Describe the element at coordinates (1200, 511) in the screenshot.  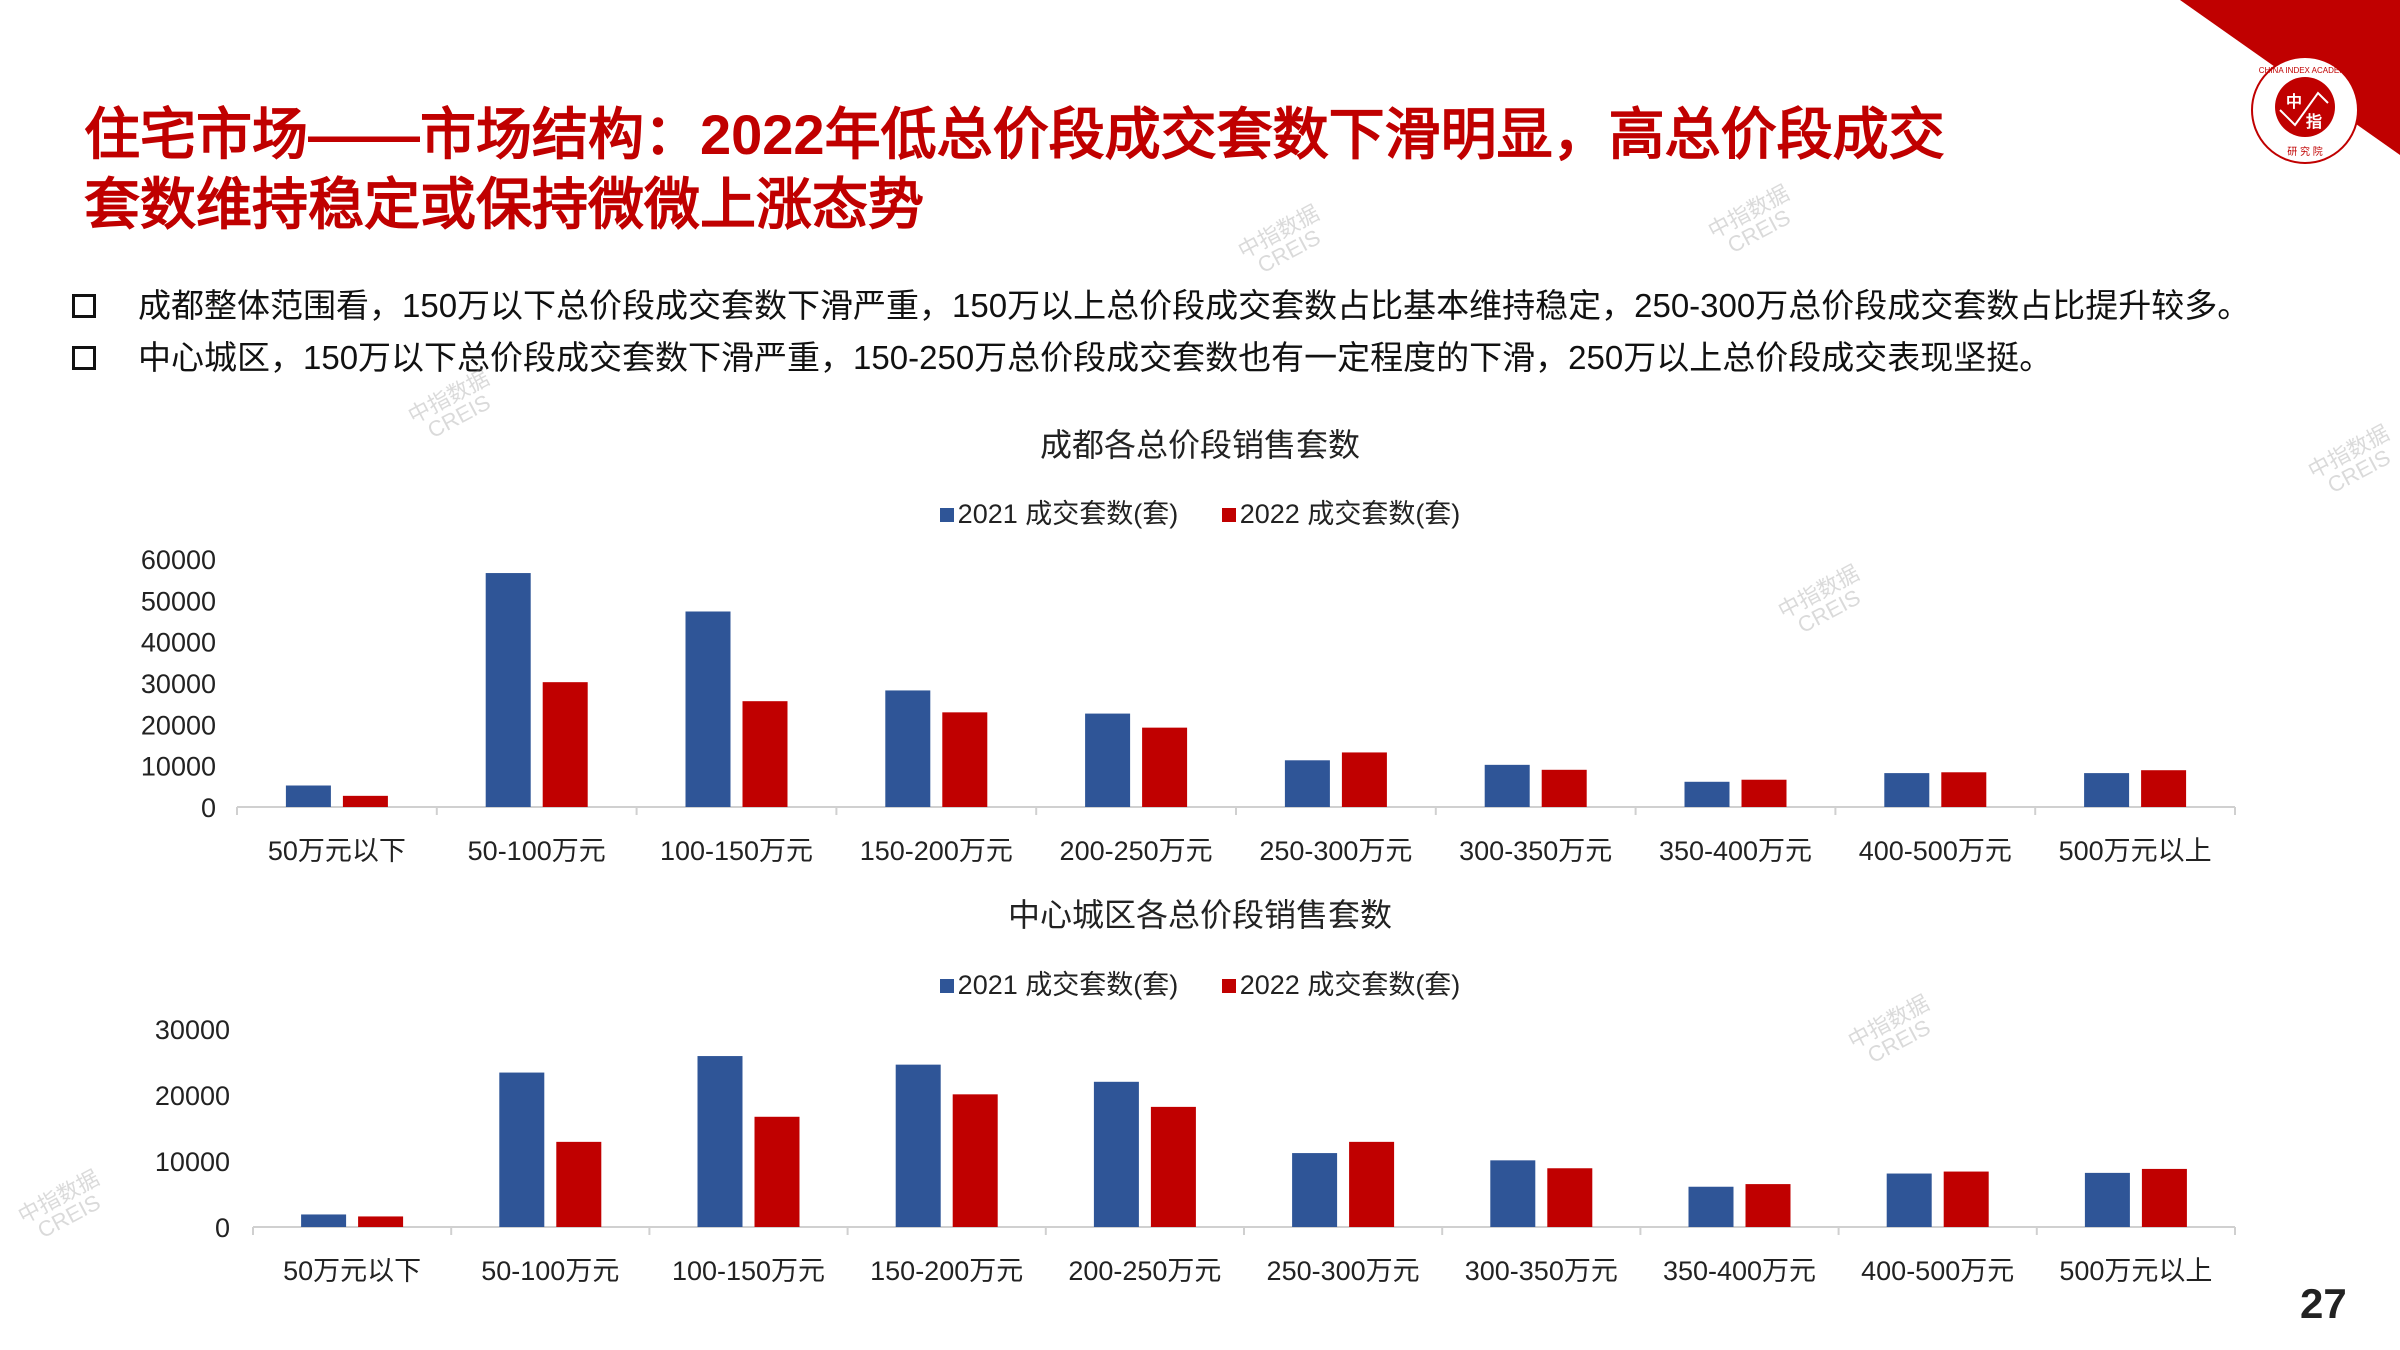
I see `chart1-legend: 2021 成交套数(套) 2022 成交套数(套)` at that location.